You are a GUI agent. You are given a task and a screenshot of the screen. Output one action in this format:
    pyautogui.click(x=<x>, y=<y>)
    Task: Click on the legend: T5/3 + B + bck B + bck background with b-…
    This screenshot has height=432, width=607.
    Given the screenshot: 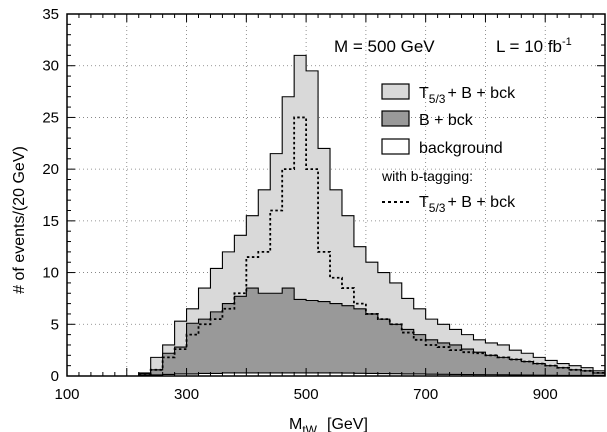 What is the action you would take?
    pyautogui.click(x=448, y=149)
    